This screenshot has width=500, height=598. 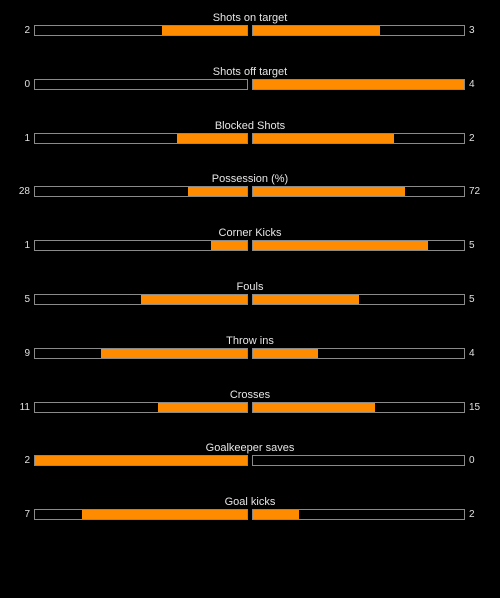 I want to click on stat-row: Throw ins 9 4, so click(x=250, y=354).